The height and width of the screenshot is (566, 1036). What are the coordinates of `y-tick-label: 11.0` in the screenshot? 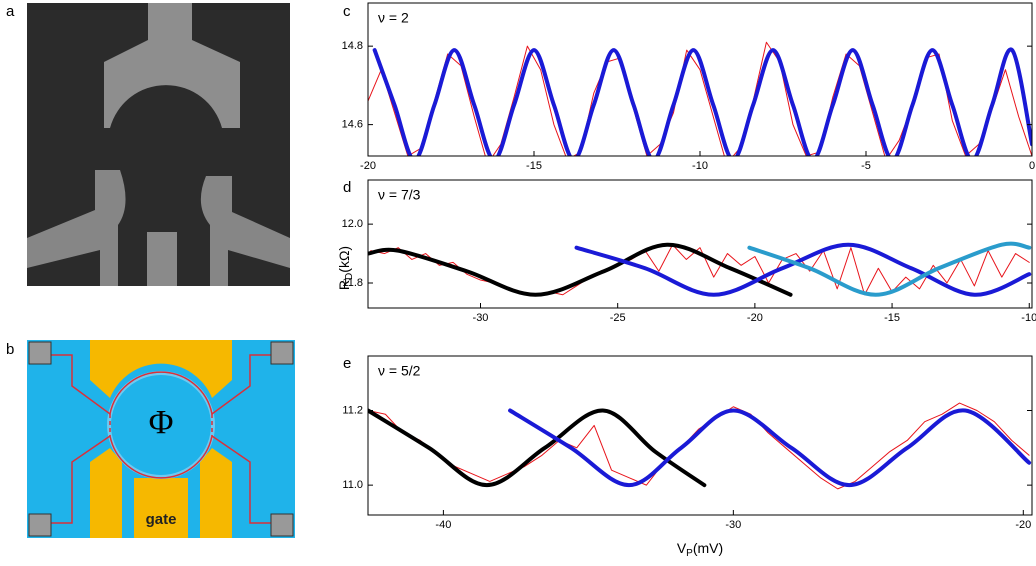 It's located at (352, 485).